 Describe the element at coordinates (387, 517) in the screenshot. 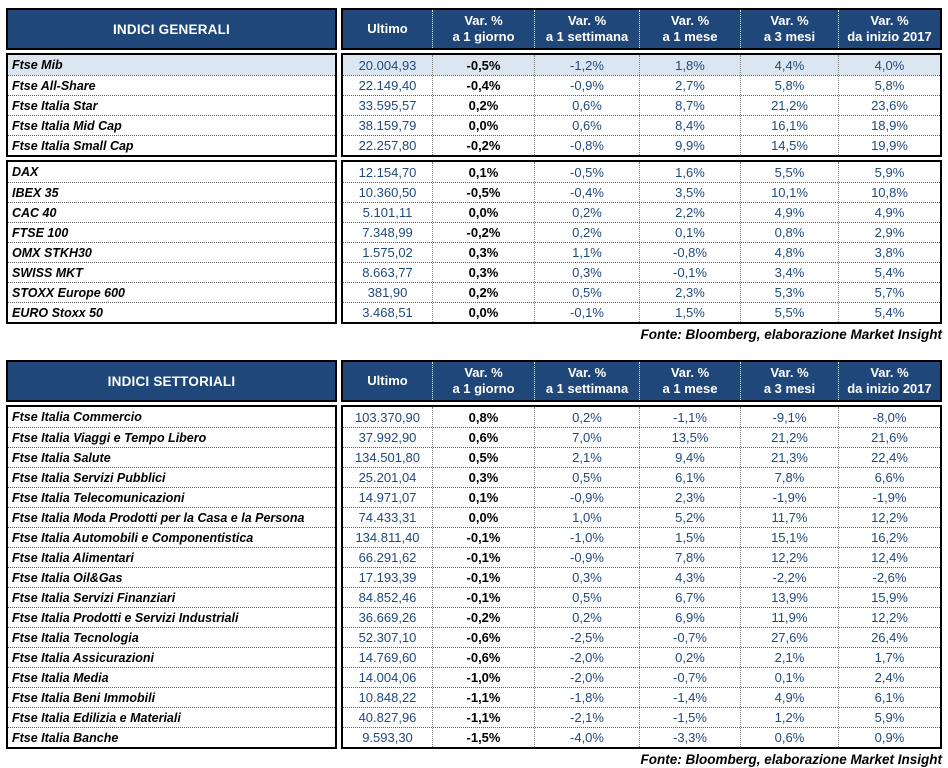

I see `ultimo-cell: 74.433,31` at that location.